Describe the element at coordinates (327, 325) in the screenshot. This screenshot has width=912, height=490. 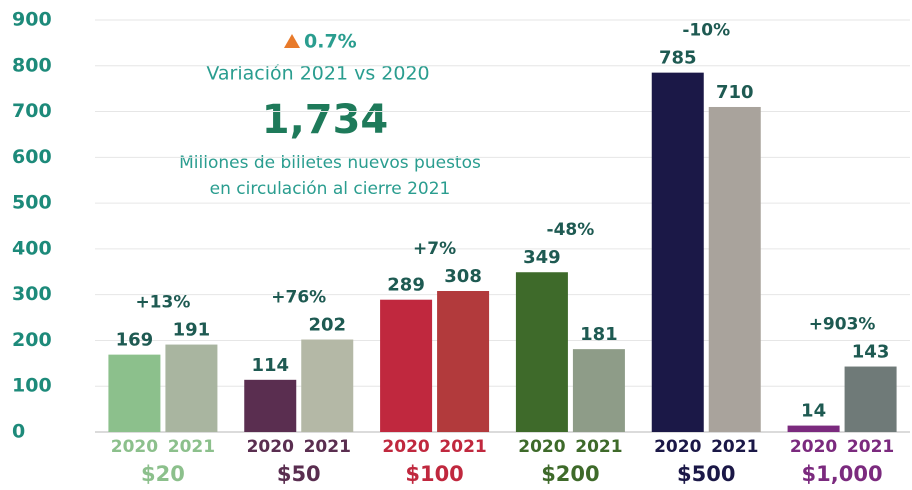
I see `value-label: 202` at that location.